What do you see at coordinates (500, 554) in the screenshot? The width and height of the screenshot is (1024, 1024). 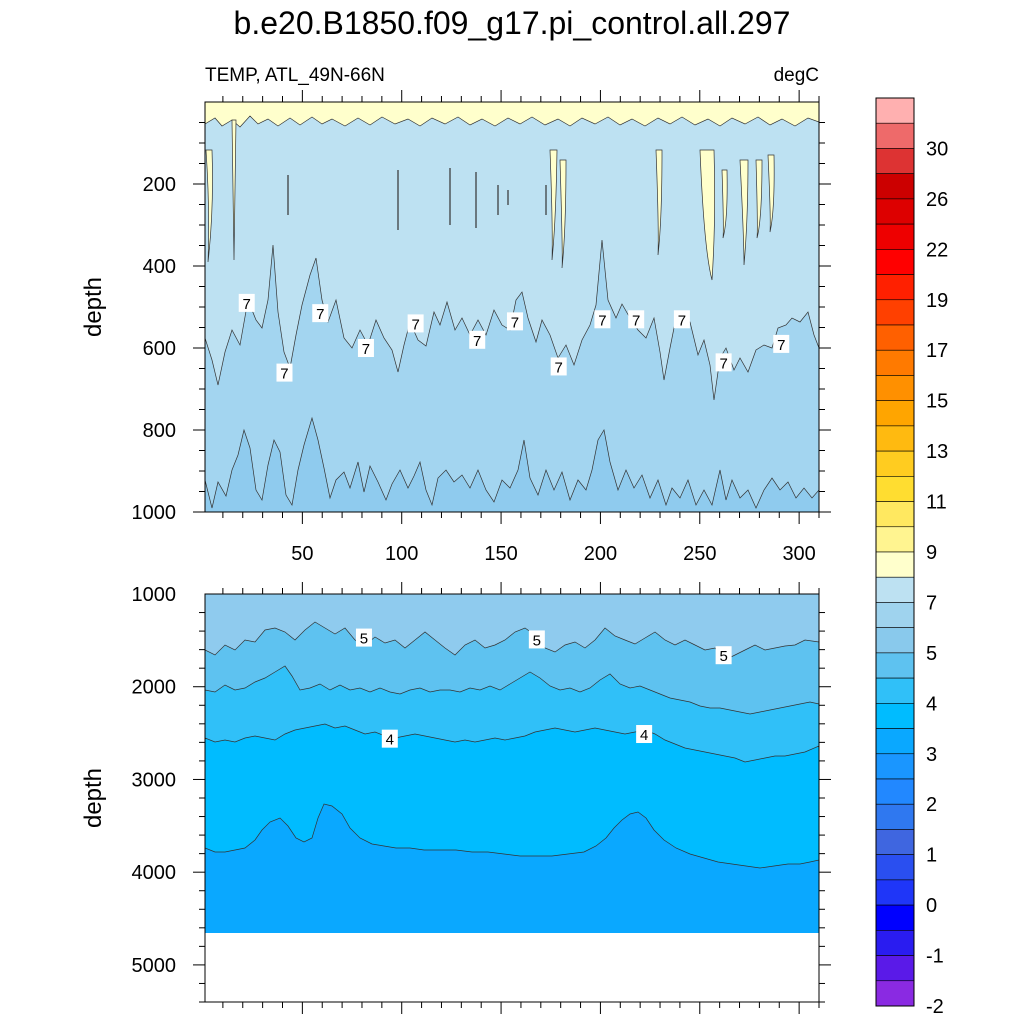 I see `x-tick-label: 150` at bounding box center [500, 554].